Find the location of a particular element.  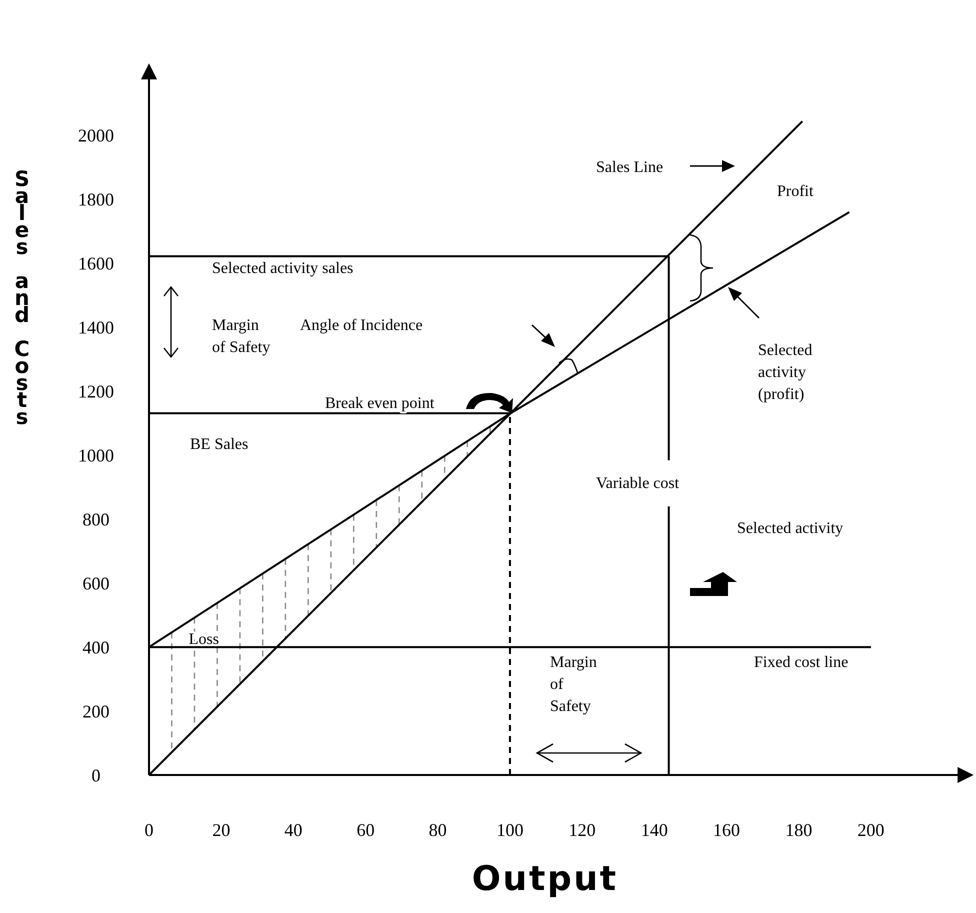

annotation: Loss is located at coordinates (203, 639).